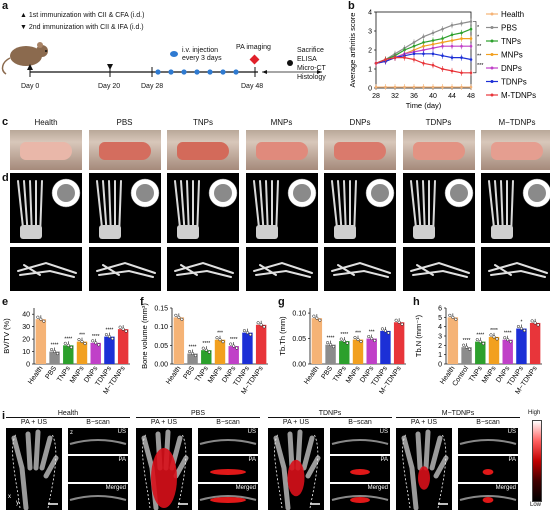 This screenshot has width=550, height=513. What do you see at coordinates (478, 28) in the screenshot?
I see `significance-mark: *` at bounding box center [478, 28].